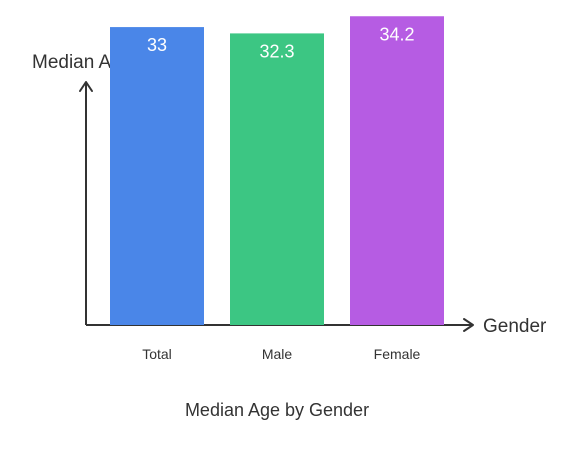 The image size is (578, 475). What do you see at coordinates (157, 354) in the screenshot?
I see `x-tick-label-total: Total` at bounding box center [157, 354].